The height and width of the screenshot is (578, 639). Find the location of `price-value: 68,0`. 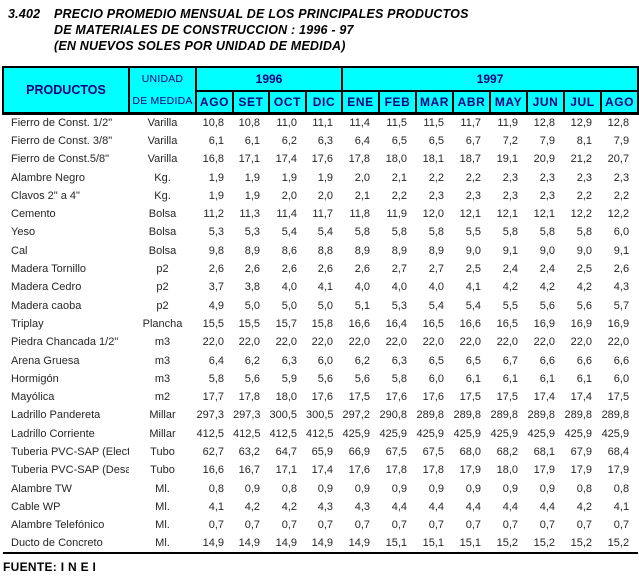

price-value: 68,0 is located at coordinates (470, 451).